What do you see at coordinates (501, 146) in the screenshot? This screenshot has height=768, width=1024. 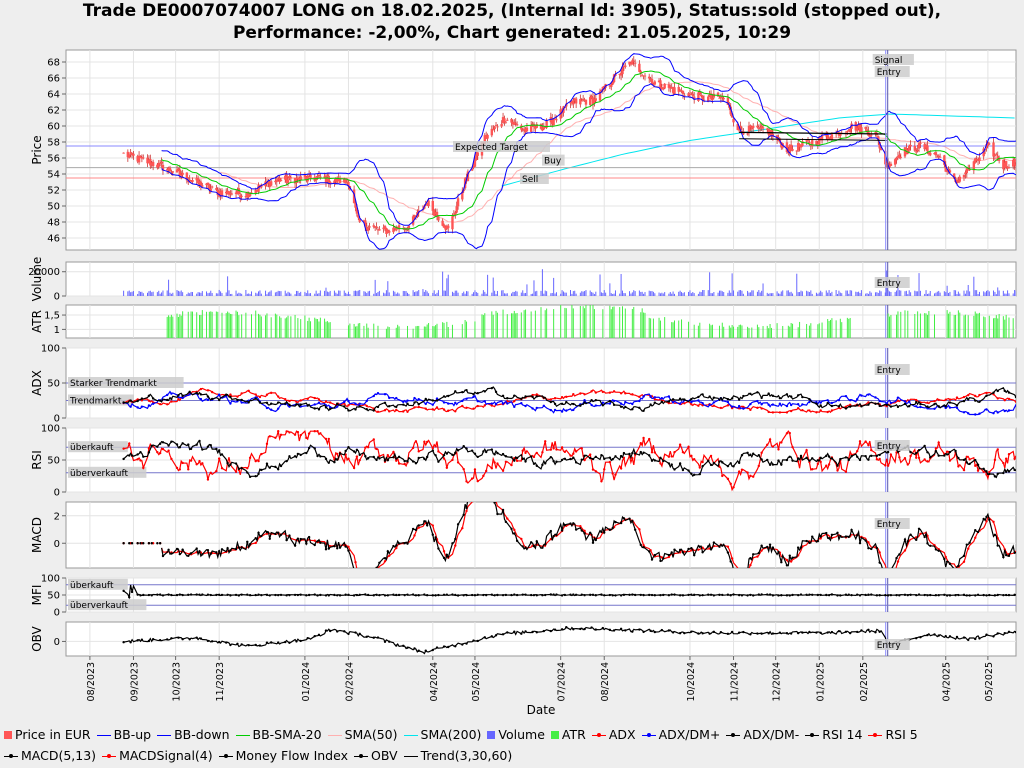 I see `expected-target-label-bg` at bounding box center [501, 146].